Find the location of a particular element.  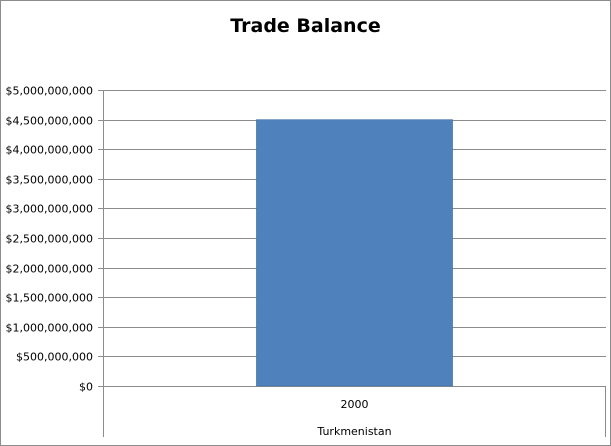

y-tick-label: $3,000,000,000 is located at coordinates (49, 209).